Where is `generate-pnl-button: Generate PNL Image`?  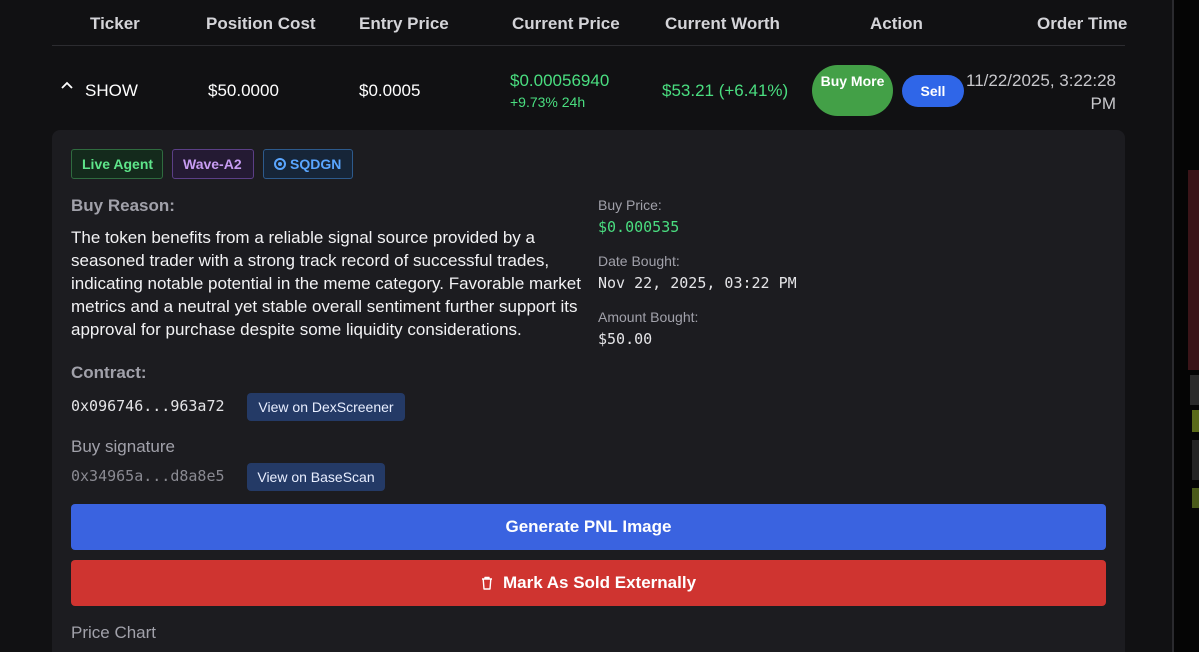
generate-pnl-button: Generate PNL Image is located at coordinates (588, 527).